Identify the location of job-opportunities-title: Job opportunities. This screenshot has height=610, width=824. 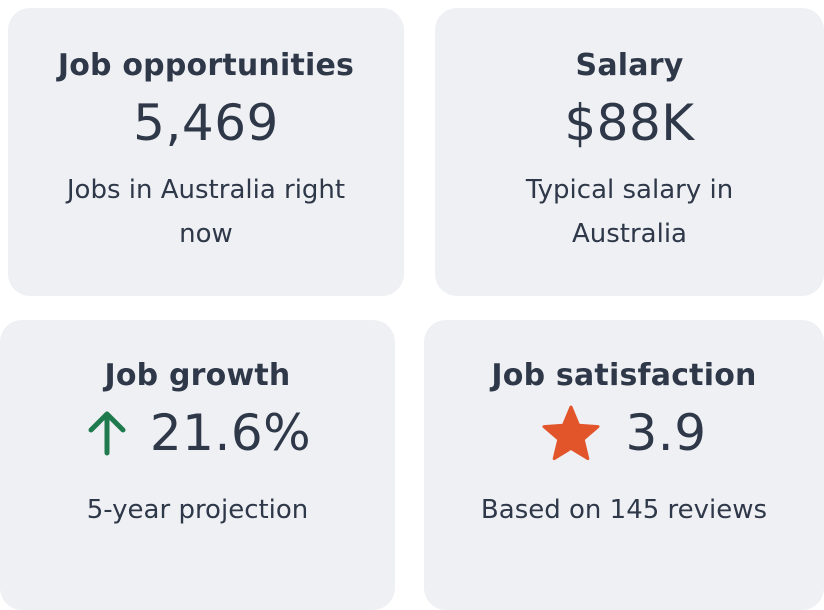
(206, 65).